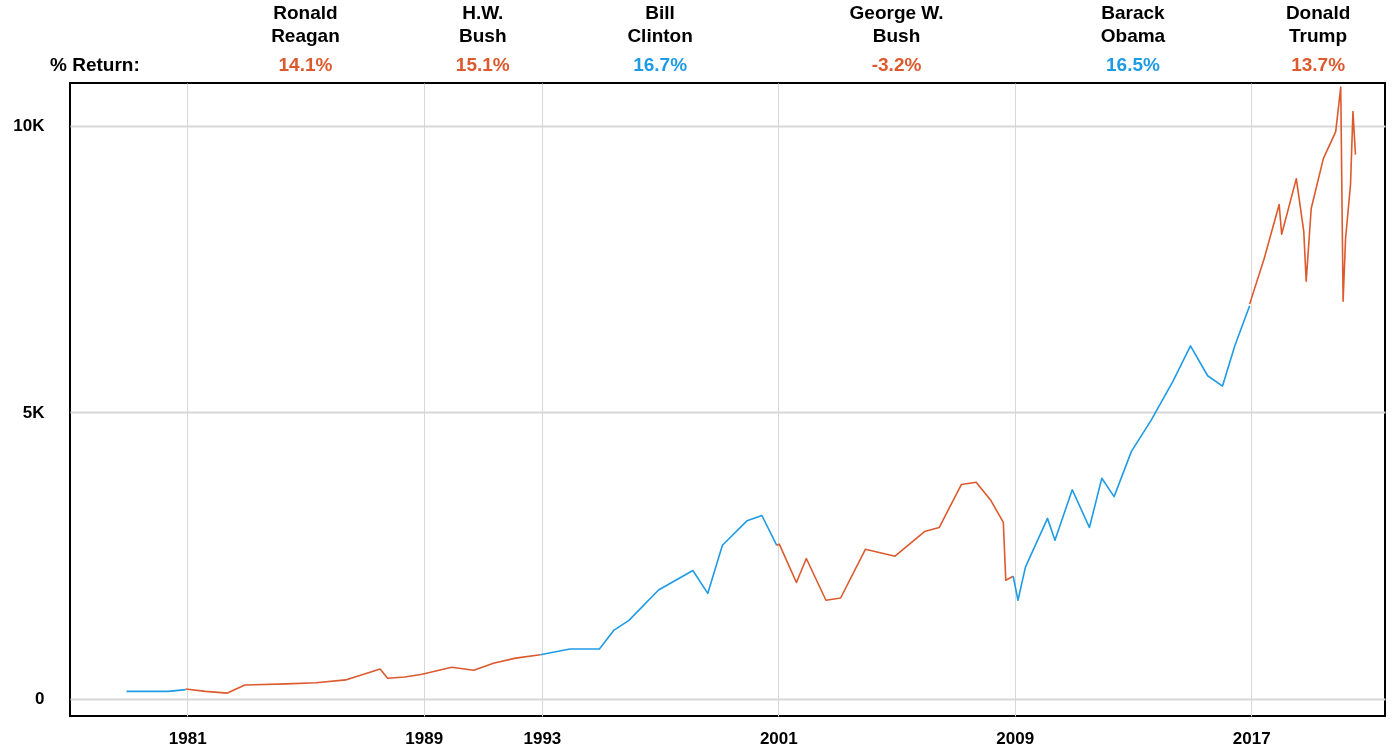 The image size is (1396, 751). What do you see at coordinates (778, 738) in the screenshot?
I see `x-tick-label: 2001` at bounding box center [778, 738].